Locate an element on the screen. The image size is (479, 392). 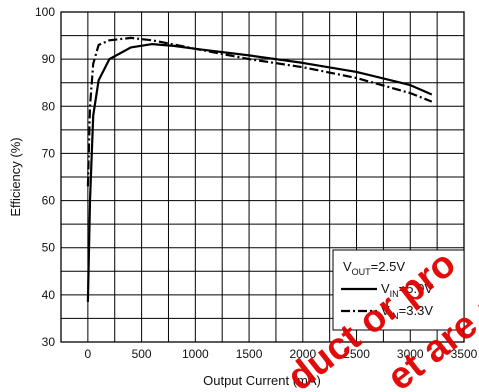
legend-header-sub: OUT is located at coordinates (362, 272).